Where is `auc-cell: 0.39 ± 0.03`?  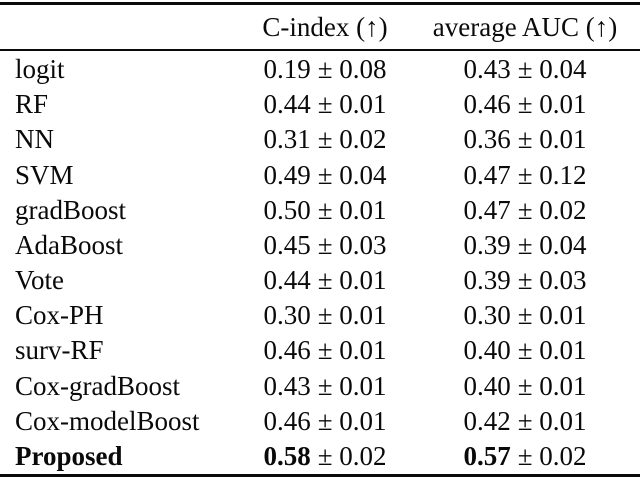
auc-cell: 0.39 ± 0.03 is located at coordinates (525, 280).